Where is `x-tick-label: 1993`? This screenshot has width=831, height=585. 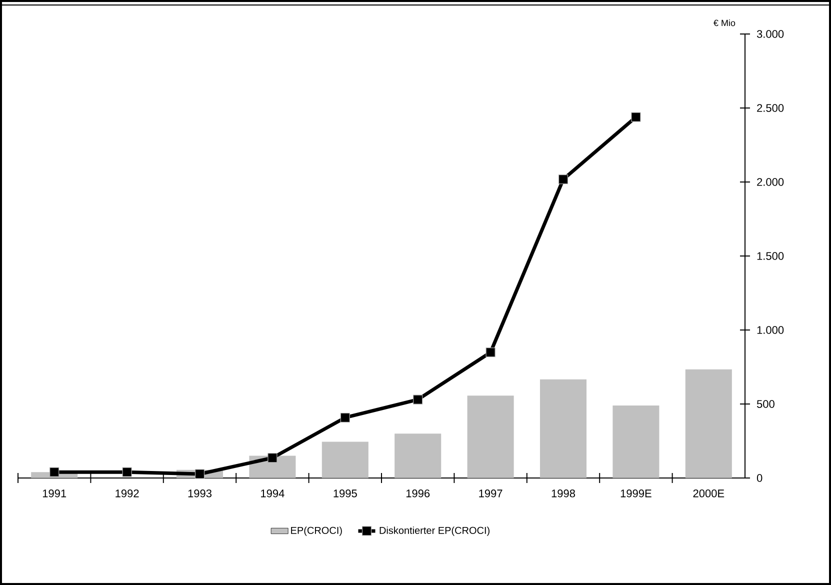
x-tick-label: 1993 is located at coordinates (200, 494).